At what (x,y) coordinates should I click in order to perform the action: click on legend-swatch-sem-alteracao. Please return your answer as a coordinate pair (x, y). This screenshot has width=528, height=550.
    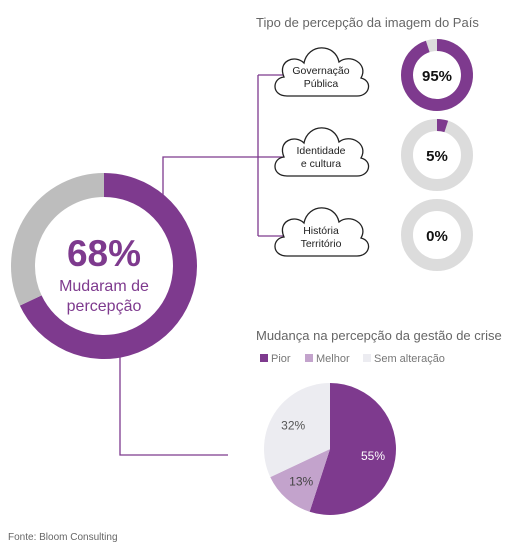
    Looking at the image, I should click on (367, 358).